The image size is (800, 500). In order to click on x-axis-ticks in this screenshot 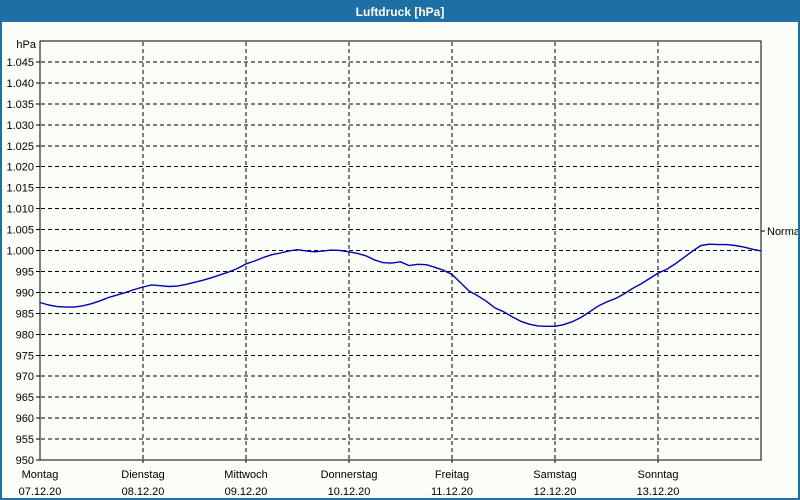, I will do `click(400, 461)`.